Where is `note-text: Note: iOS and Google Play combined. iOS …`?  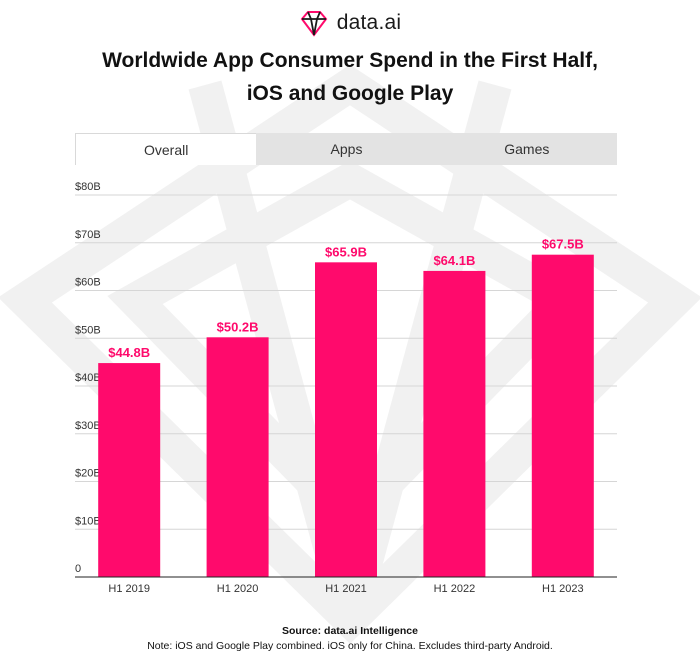 note-text: Note: iOS and Google Play combined. iOS … is located at coordinates (350, 646).